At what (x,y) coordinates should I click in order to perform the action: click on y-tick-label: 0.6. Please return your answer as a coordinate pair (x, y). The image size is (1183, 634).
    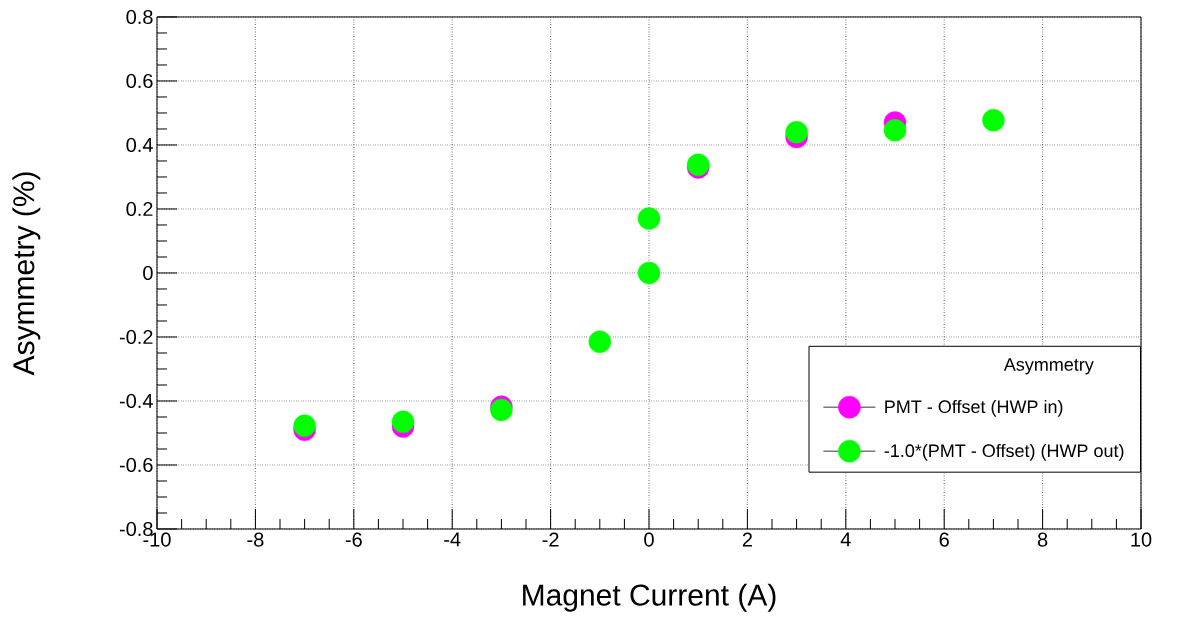
    Looking at the image, I should click on (139, 81).